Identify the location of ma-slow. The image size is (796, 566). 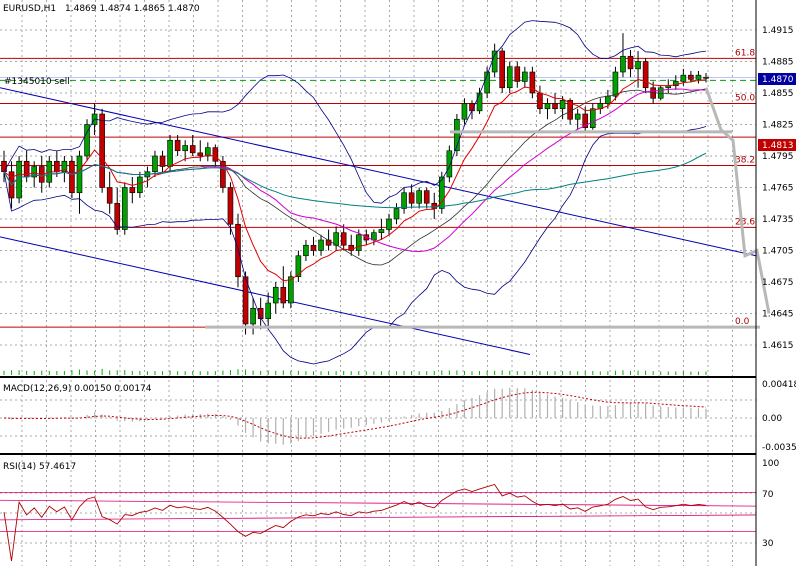
(355, 180).